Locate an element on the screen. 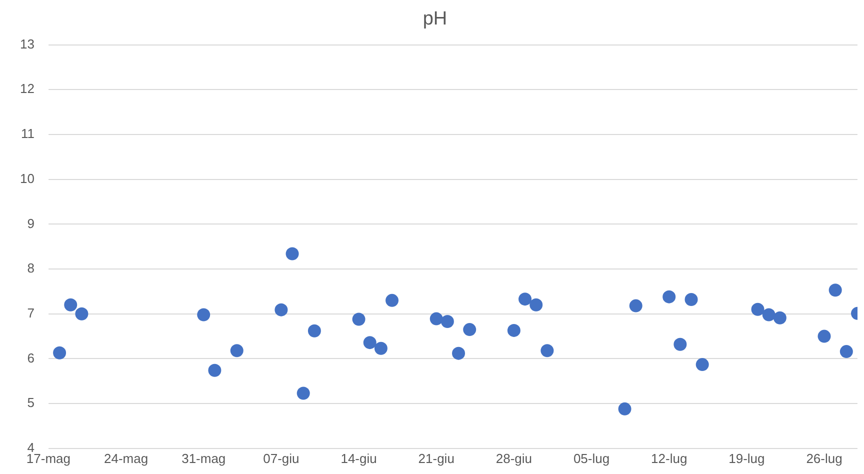 The width and height of the screenshot is (864, 474). x-tick-label: 21-giu is located at coordinates (436, 458).